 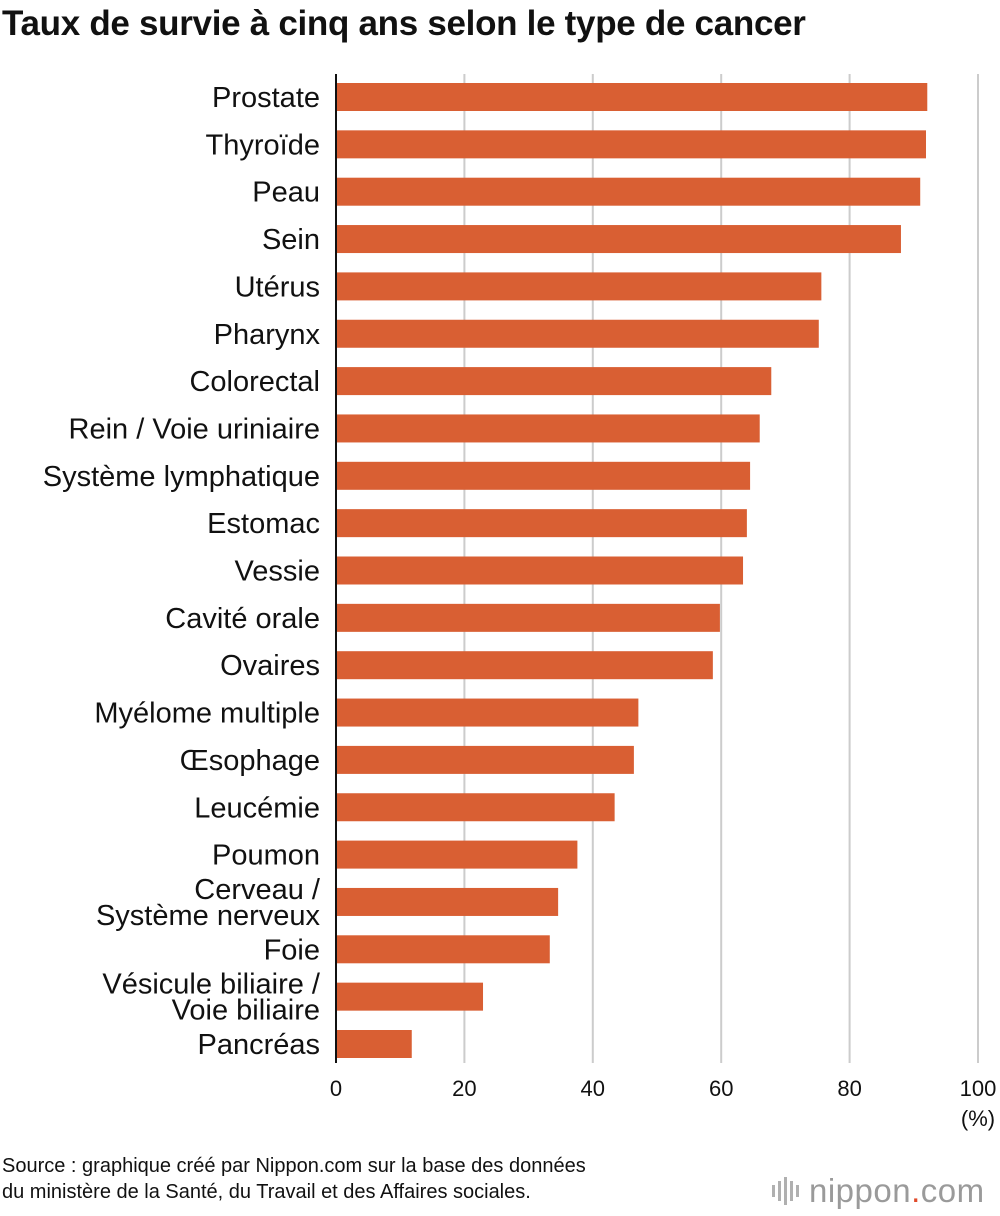 I want to click on category-label-9: Estomac, so click(x=263, y=524).